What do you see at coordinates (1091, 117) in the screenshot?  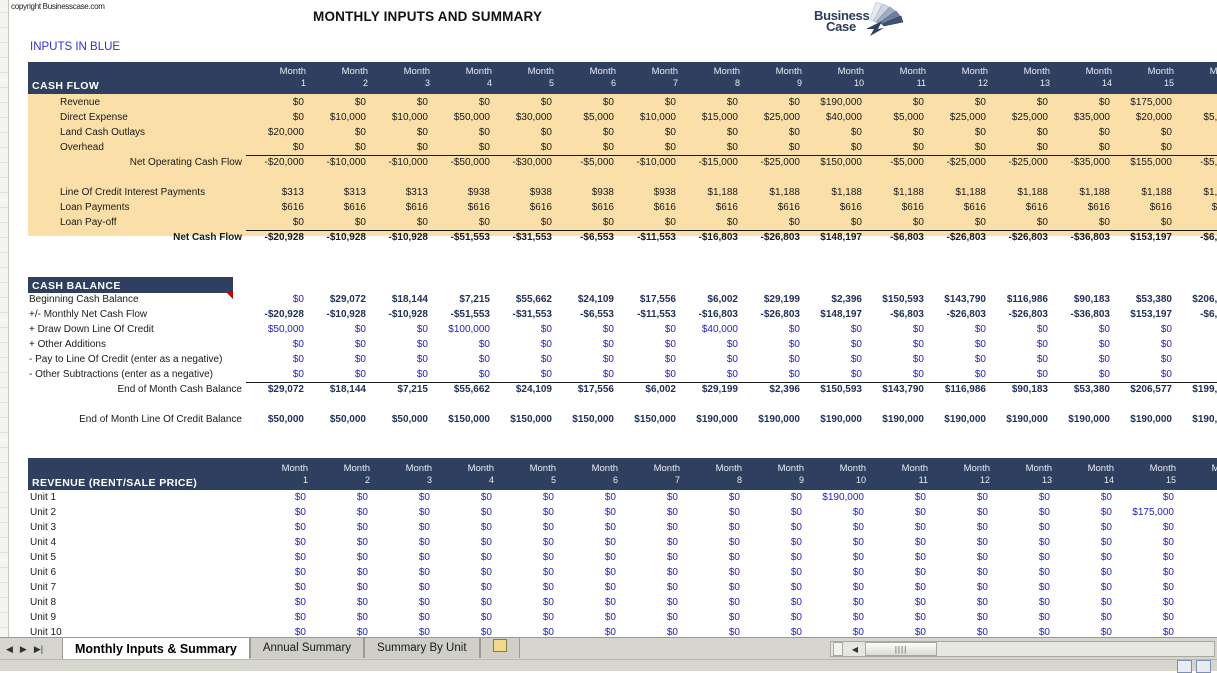 I see `data-cell: $35,000` at bounding box center [1091, 117].